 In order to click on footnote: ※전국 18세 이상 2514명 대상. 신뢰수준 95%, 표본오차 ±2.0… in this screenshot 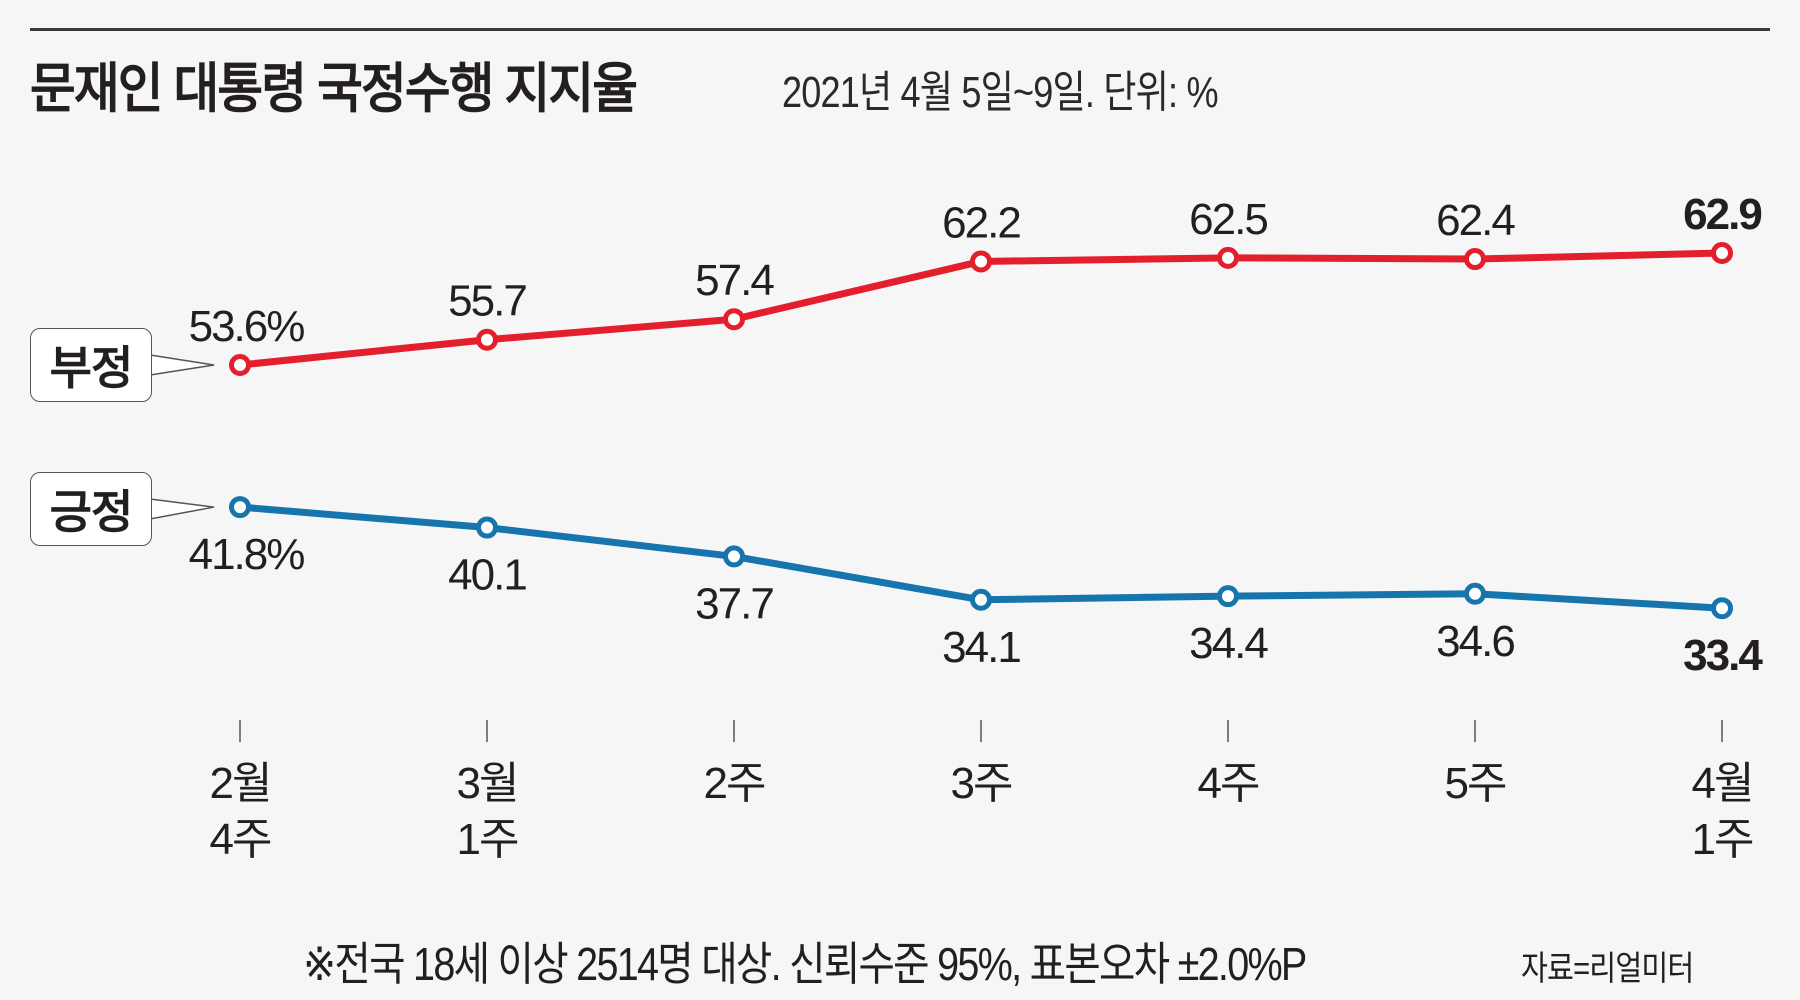, I will do `click(1012, 961)`.